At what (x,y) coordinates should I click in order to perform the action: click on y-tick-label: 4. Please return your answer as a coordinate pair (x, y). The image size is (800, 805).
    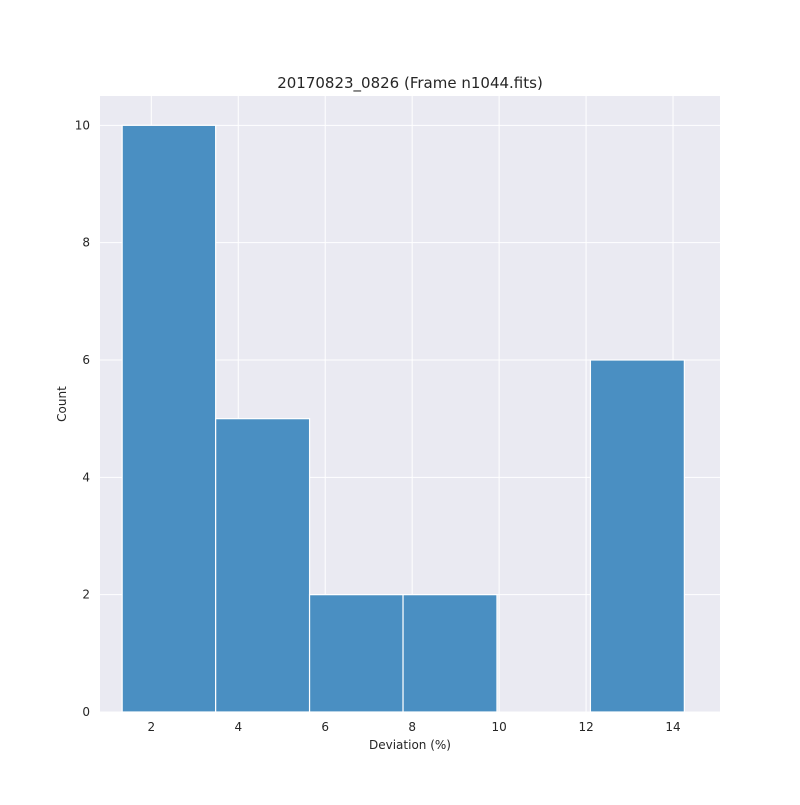
    Looking at the image, I should click on (86, 477).